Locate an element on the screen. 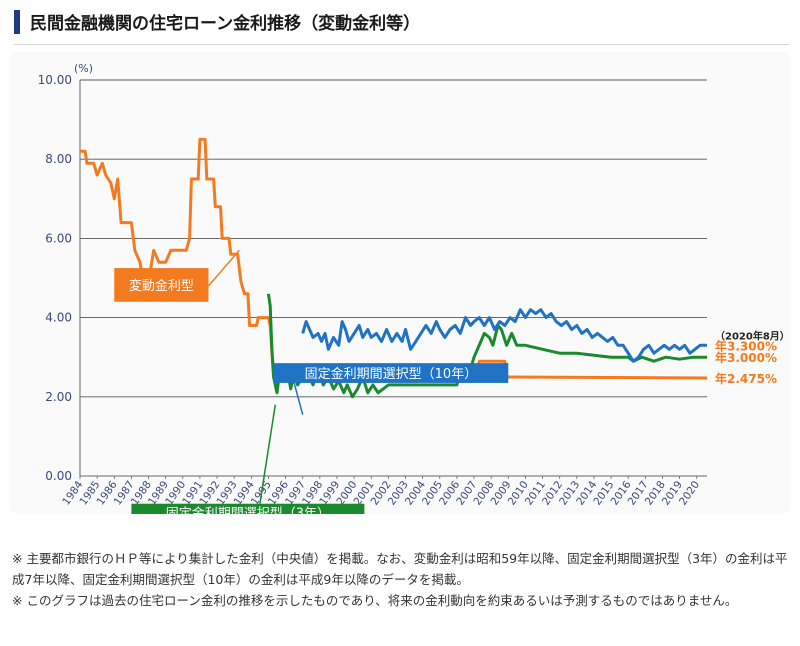  y-tick-label: 0.00 is located at coordinates (58, 476).